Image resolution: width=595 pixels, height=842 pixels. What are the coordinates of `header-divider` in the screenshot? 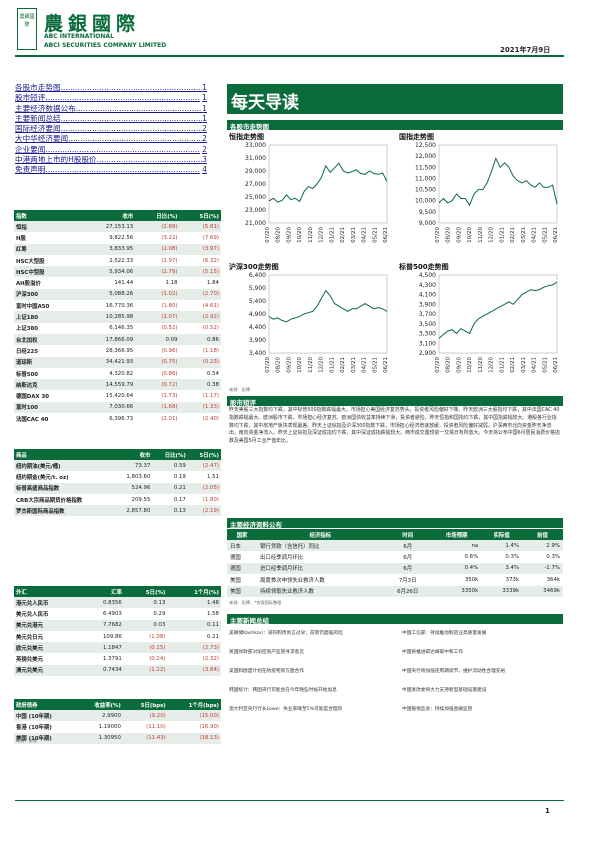 It's located at (289, 56).